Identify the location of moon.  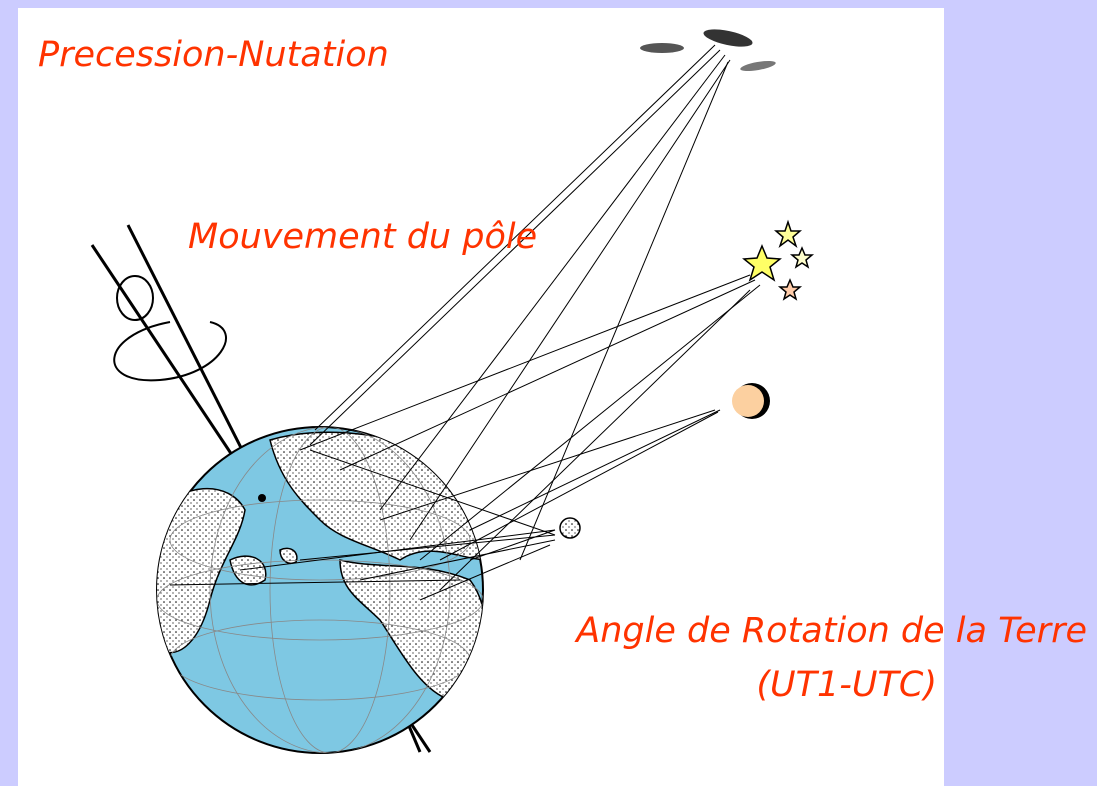
(751, 401).